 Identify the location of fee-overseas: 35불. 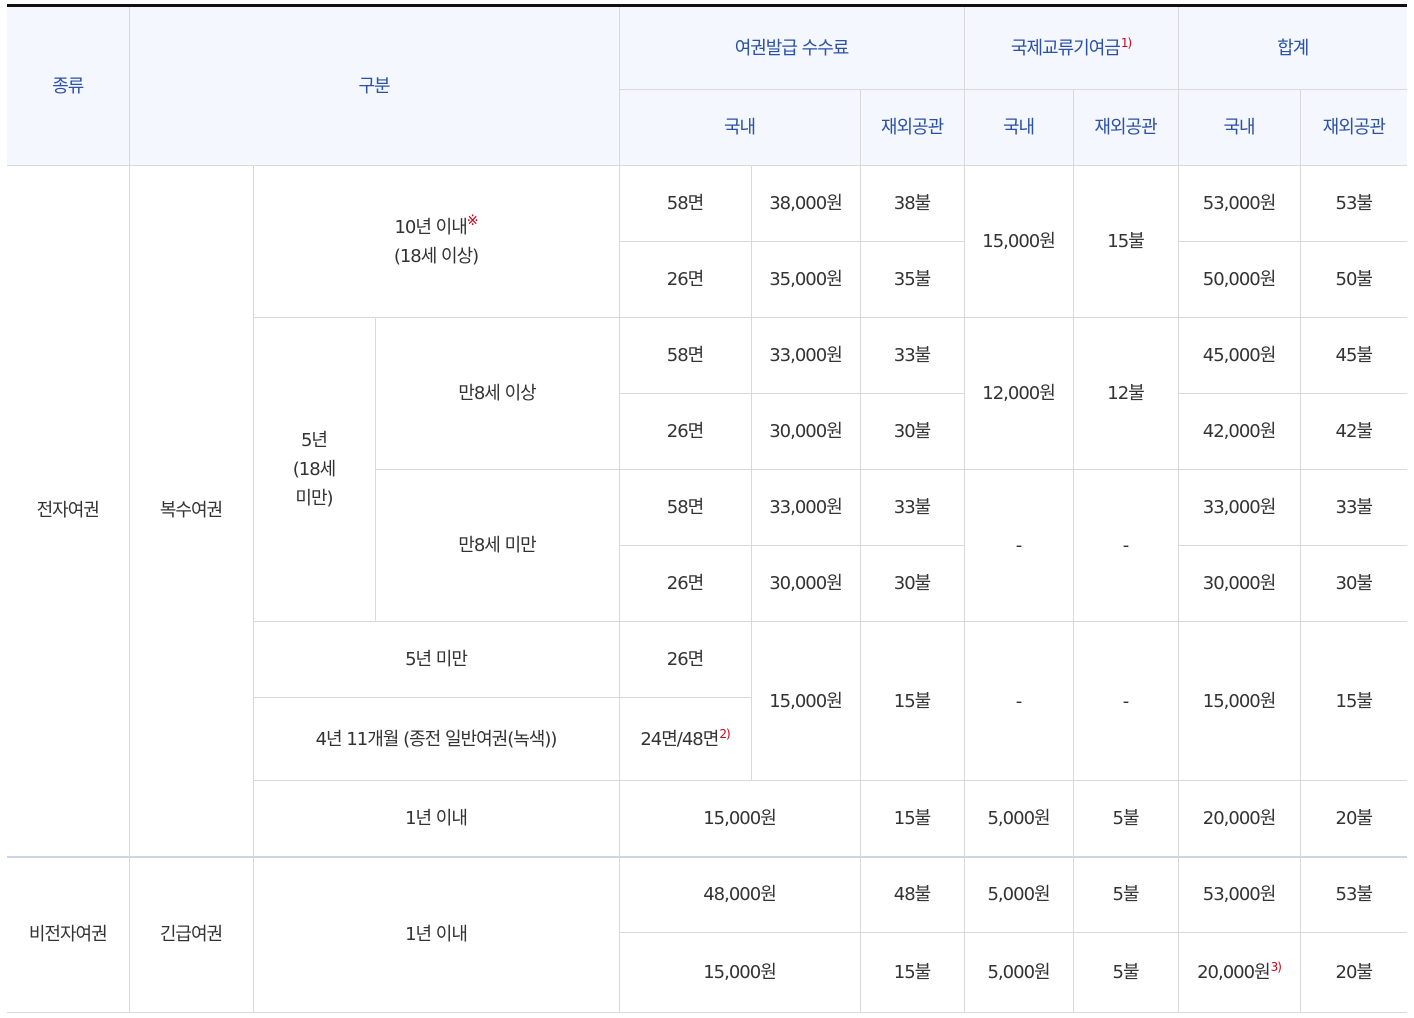
(912, 279).